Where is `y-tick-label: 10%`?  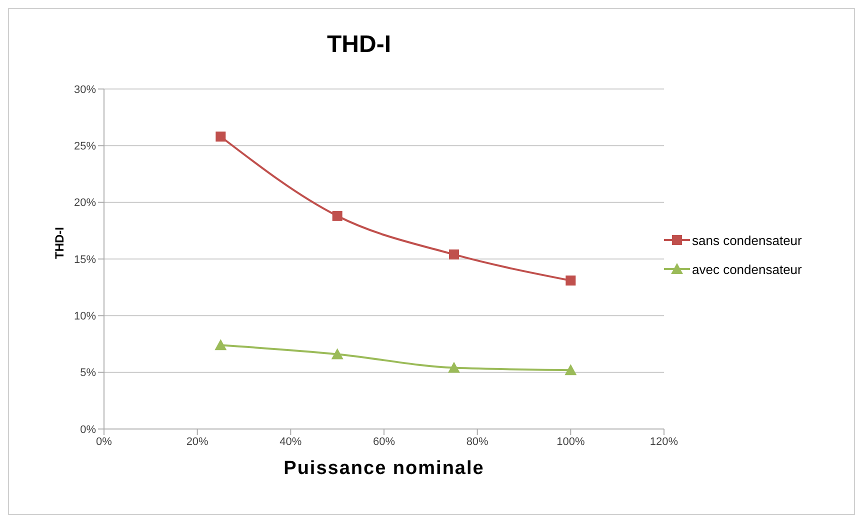
y-tick-label: 10% is located at coordinates (85, 316).